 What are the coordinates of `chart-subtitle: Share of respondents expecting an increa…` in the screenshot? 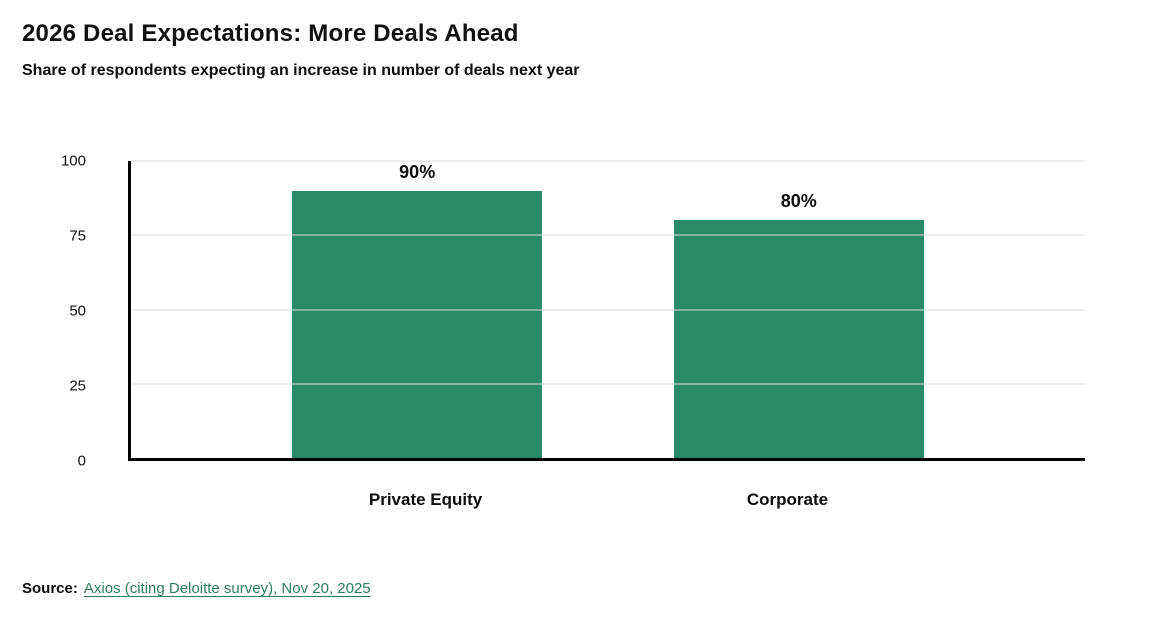 It's located at (301, 70).